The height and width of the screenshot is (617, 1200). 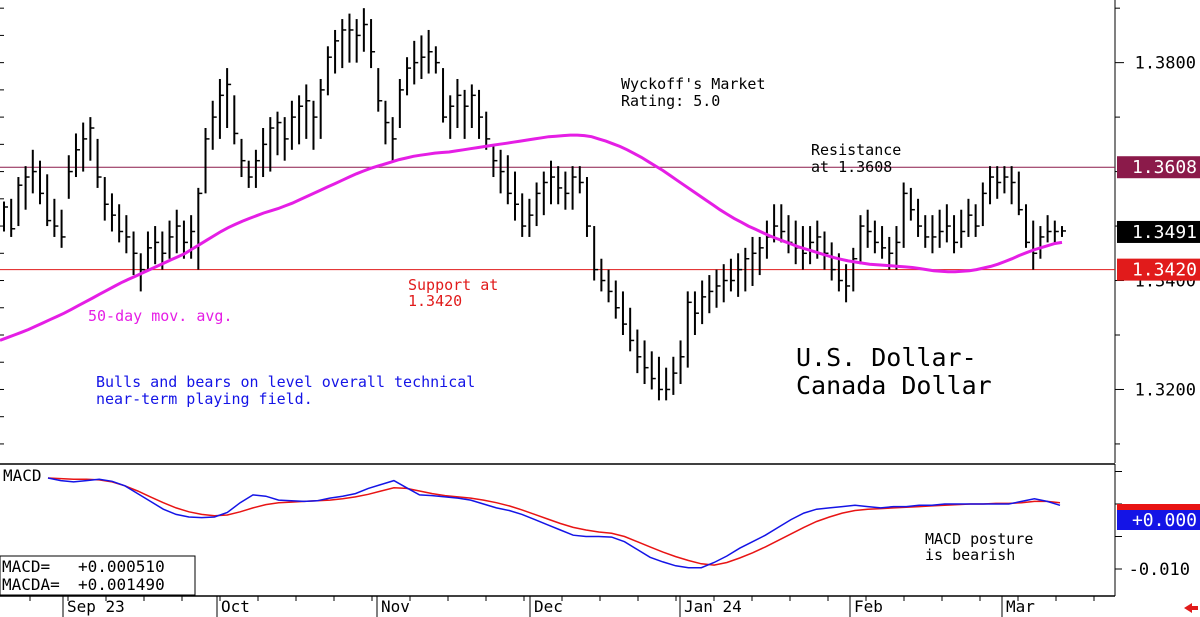 What do you see at coordinates (1164, 167) in the screenshot?
I see `resistance-badge-label: 1.3608` at bounding box center [1164, 167].